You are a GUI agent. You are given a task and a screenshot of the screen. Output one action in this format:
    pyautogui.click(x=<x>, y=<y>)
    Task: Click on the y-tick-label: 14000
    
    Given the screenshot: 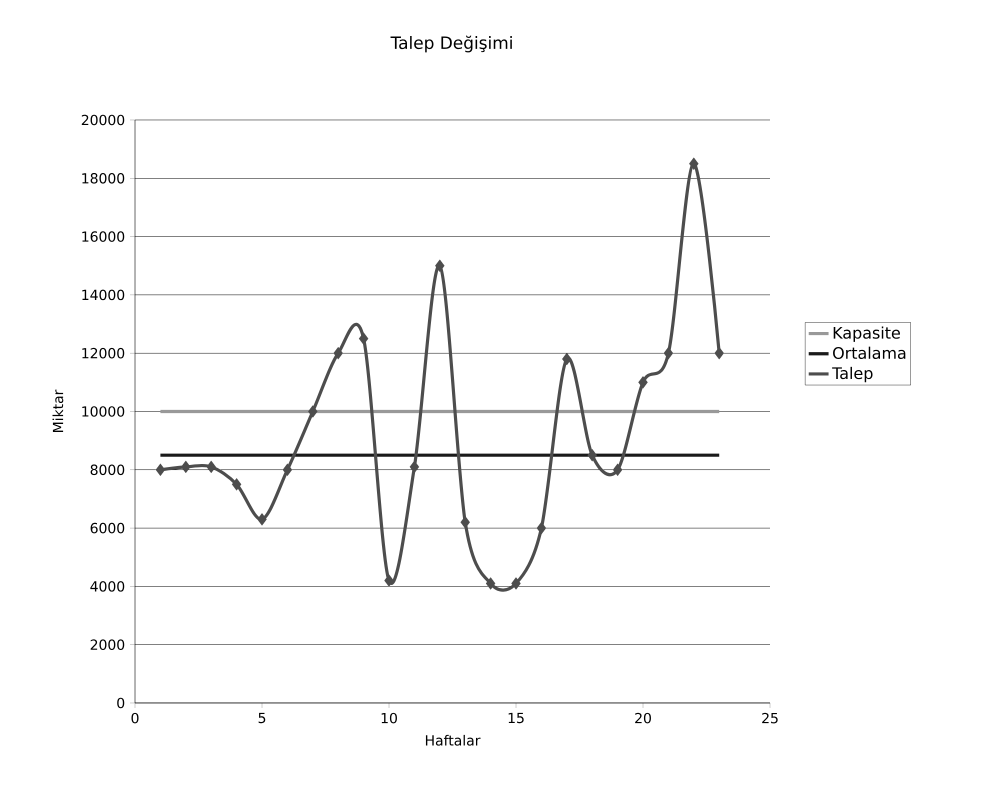 What is the action you would take?
    pyautogui.click(x=103, y=295)
    